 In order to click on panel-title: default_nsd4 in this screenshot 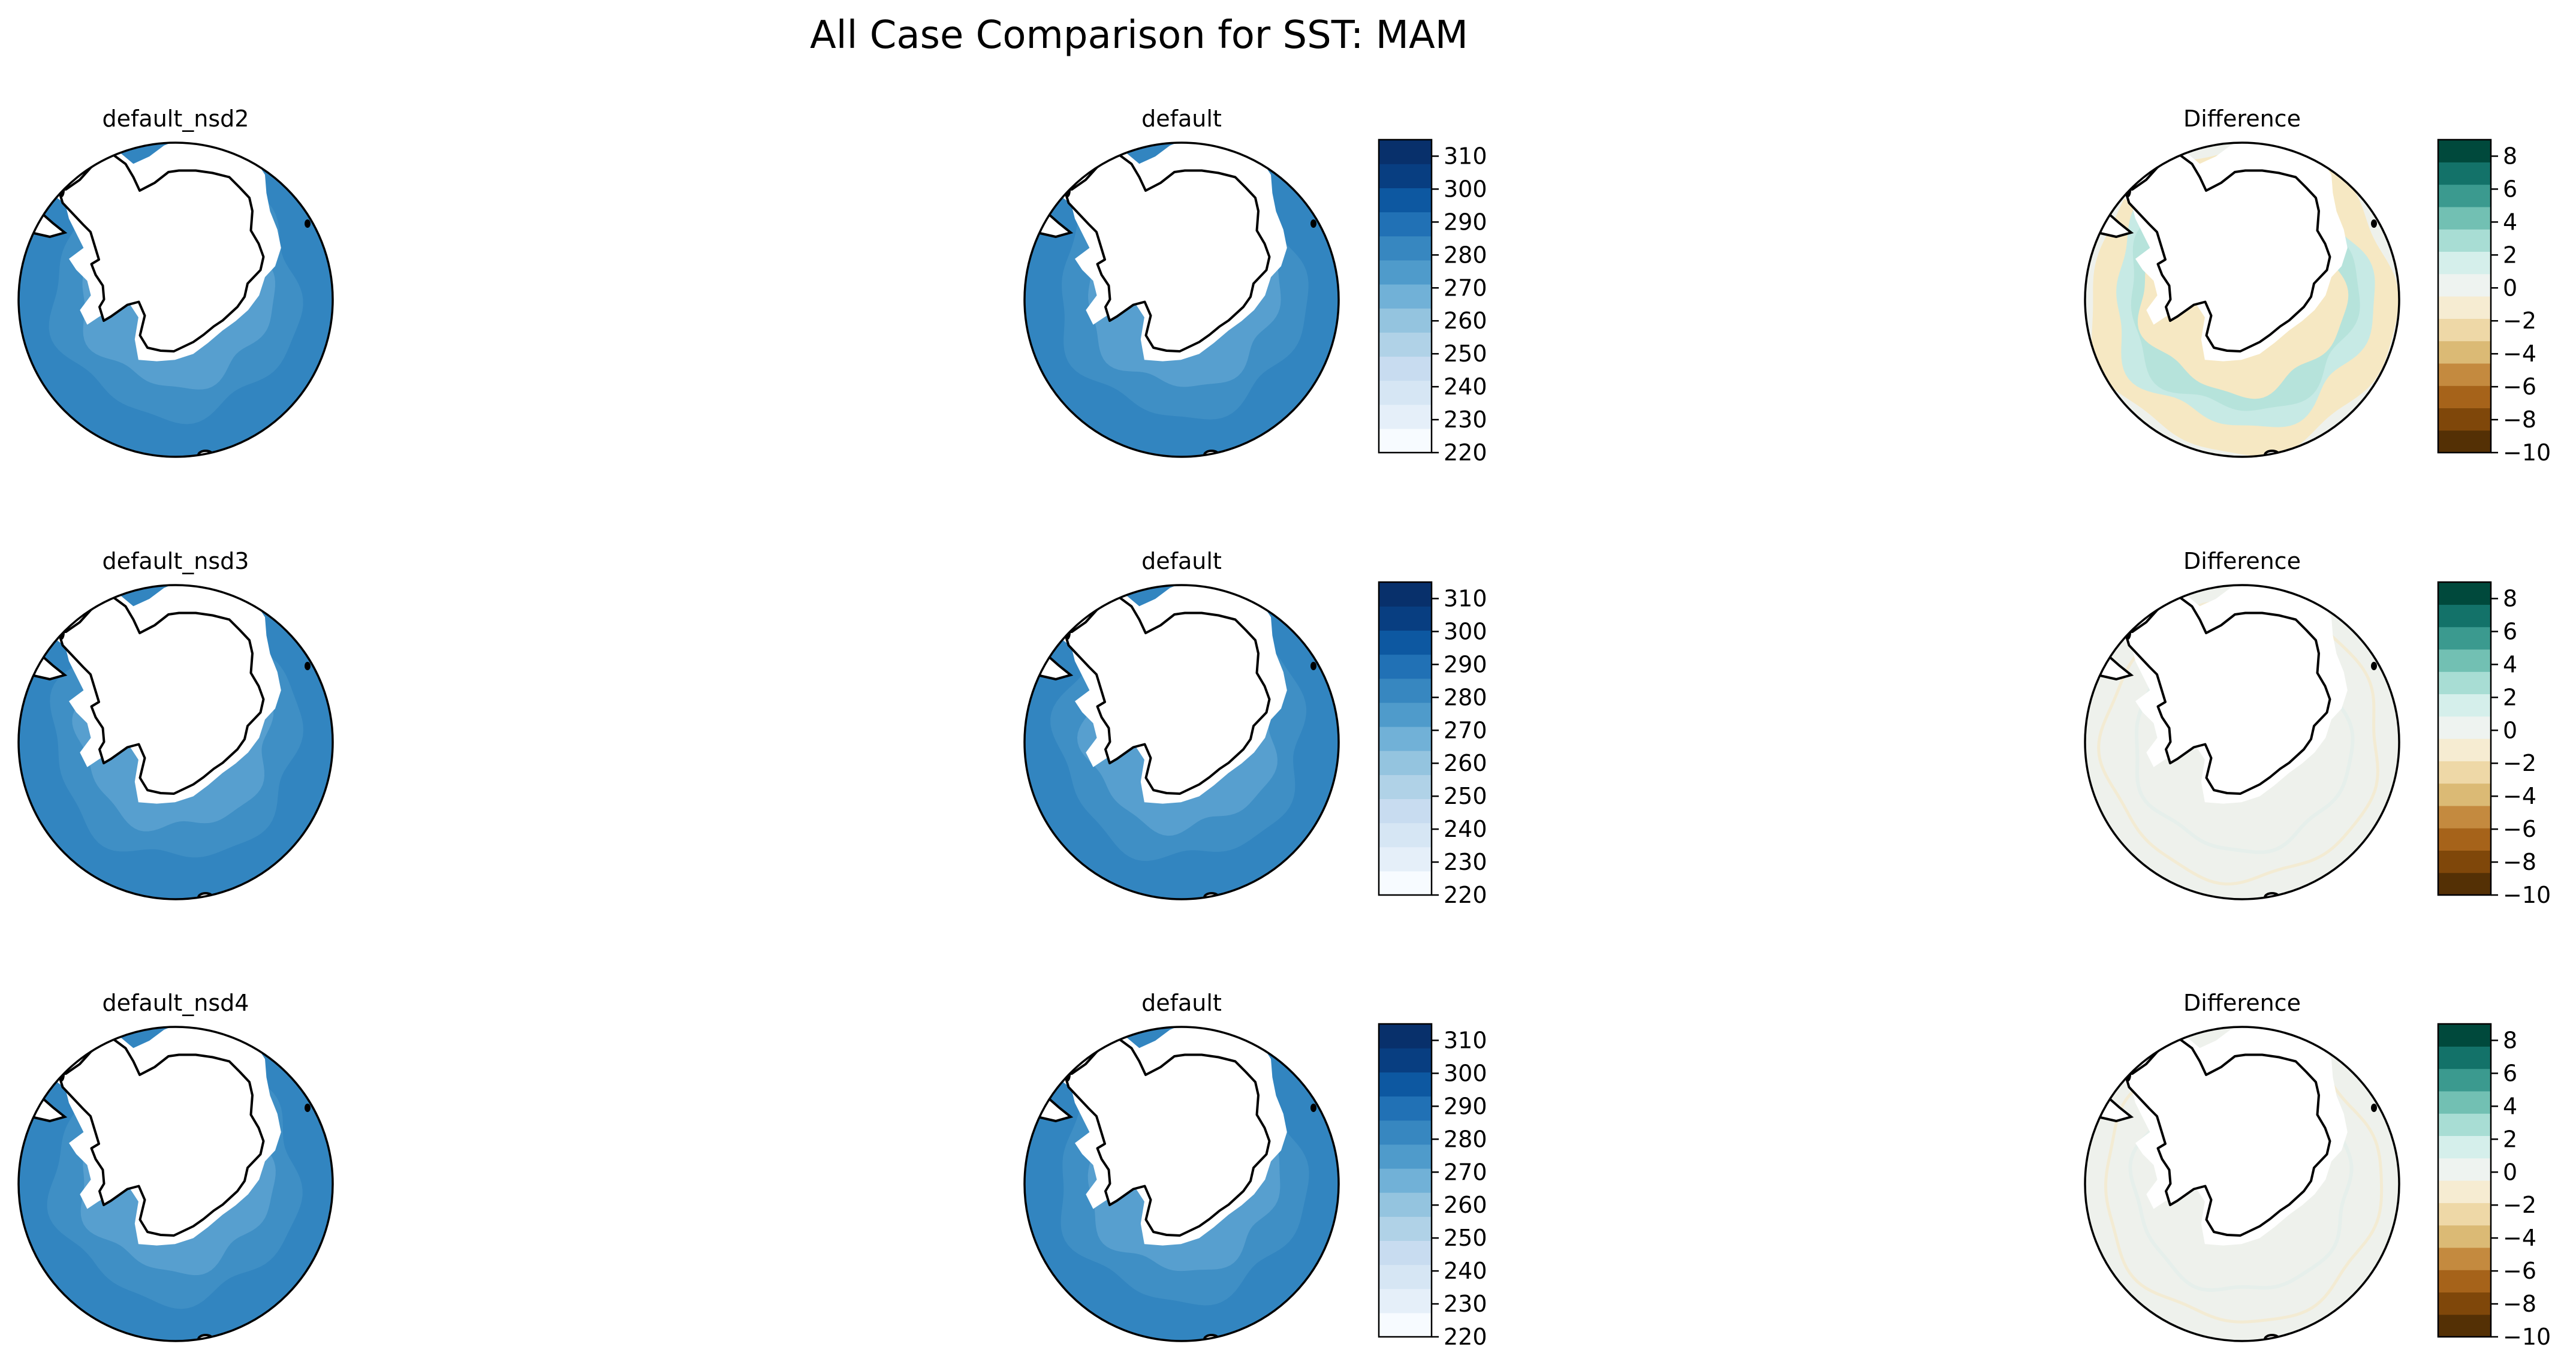, I will do `click(176, 1003)`.